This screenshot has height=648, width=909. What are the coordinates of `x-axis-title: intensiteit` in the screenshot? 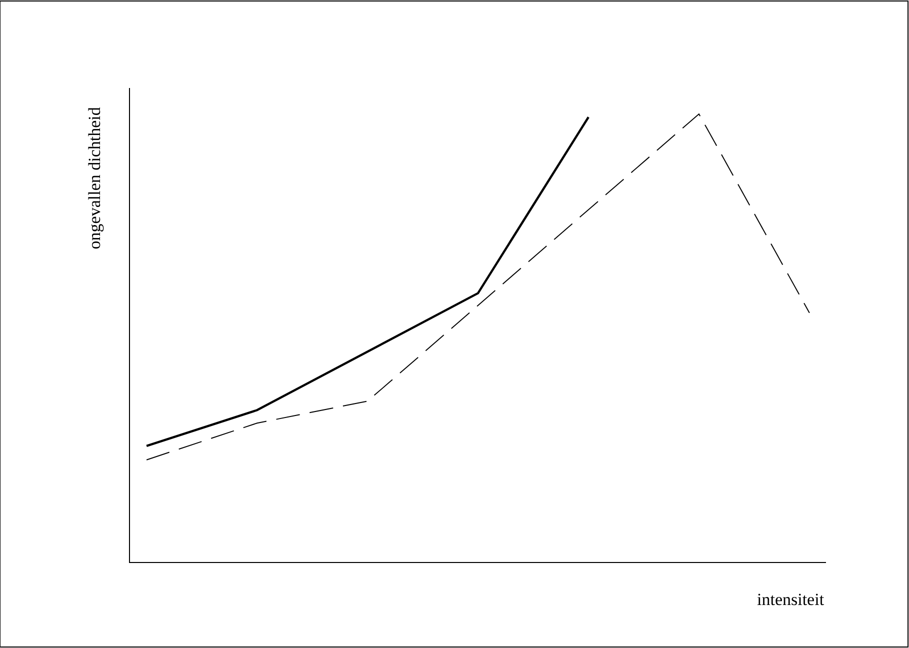 It's located at (790, 599).